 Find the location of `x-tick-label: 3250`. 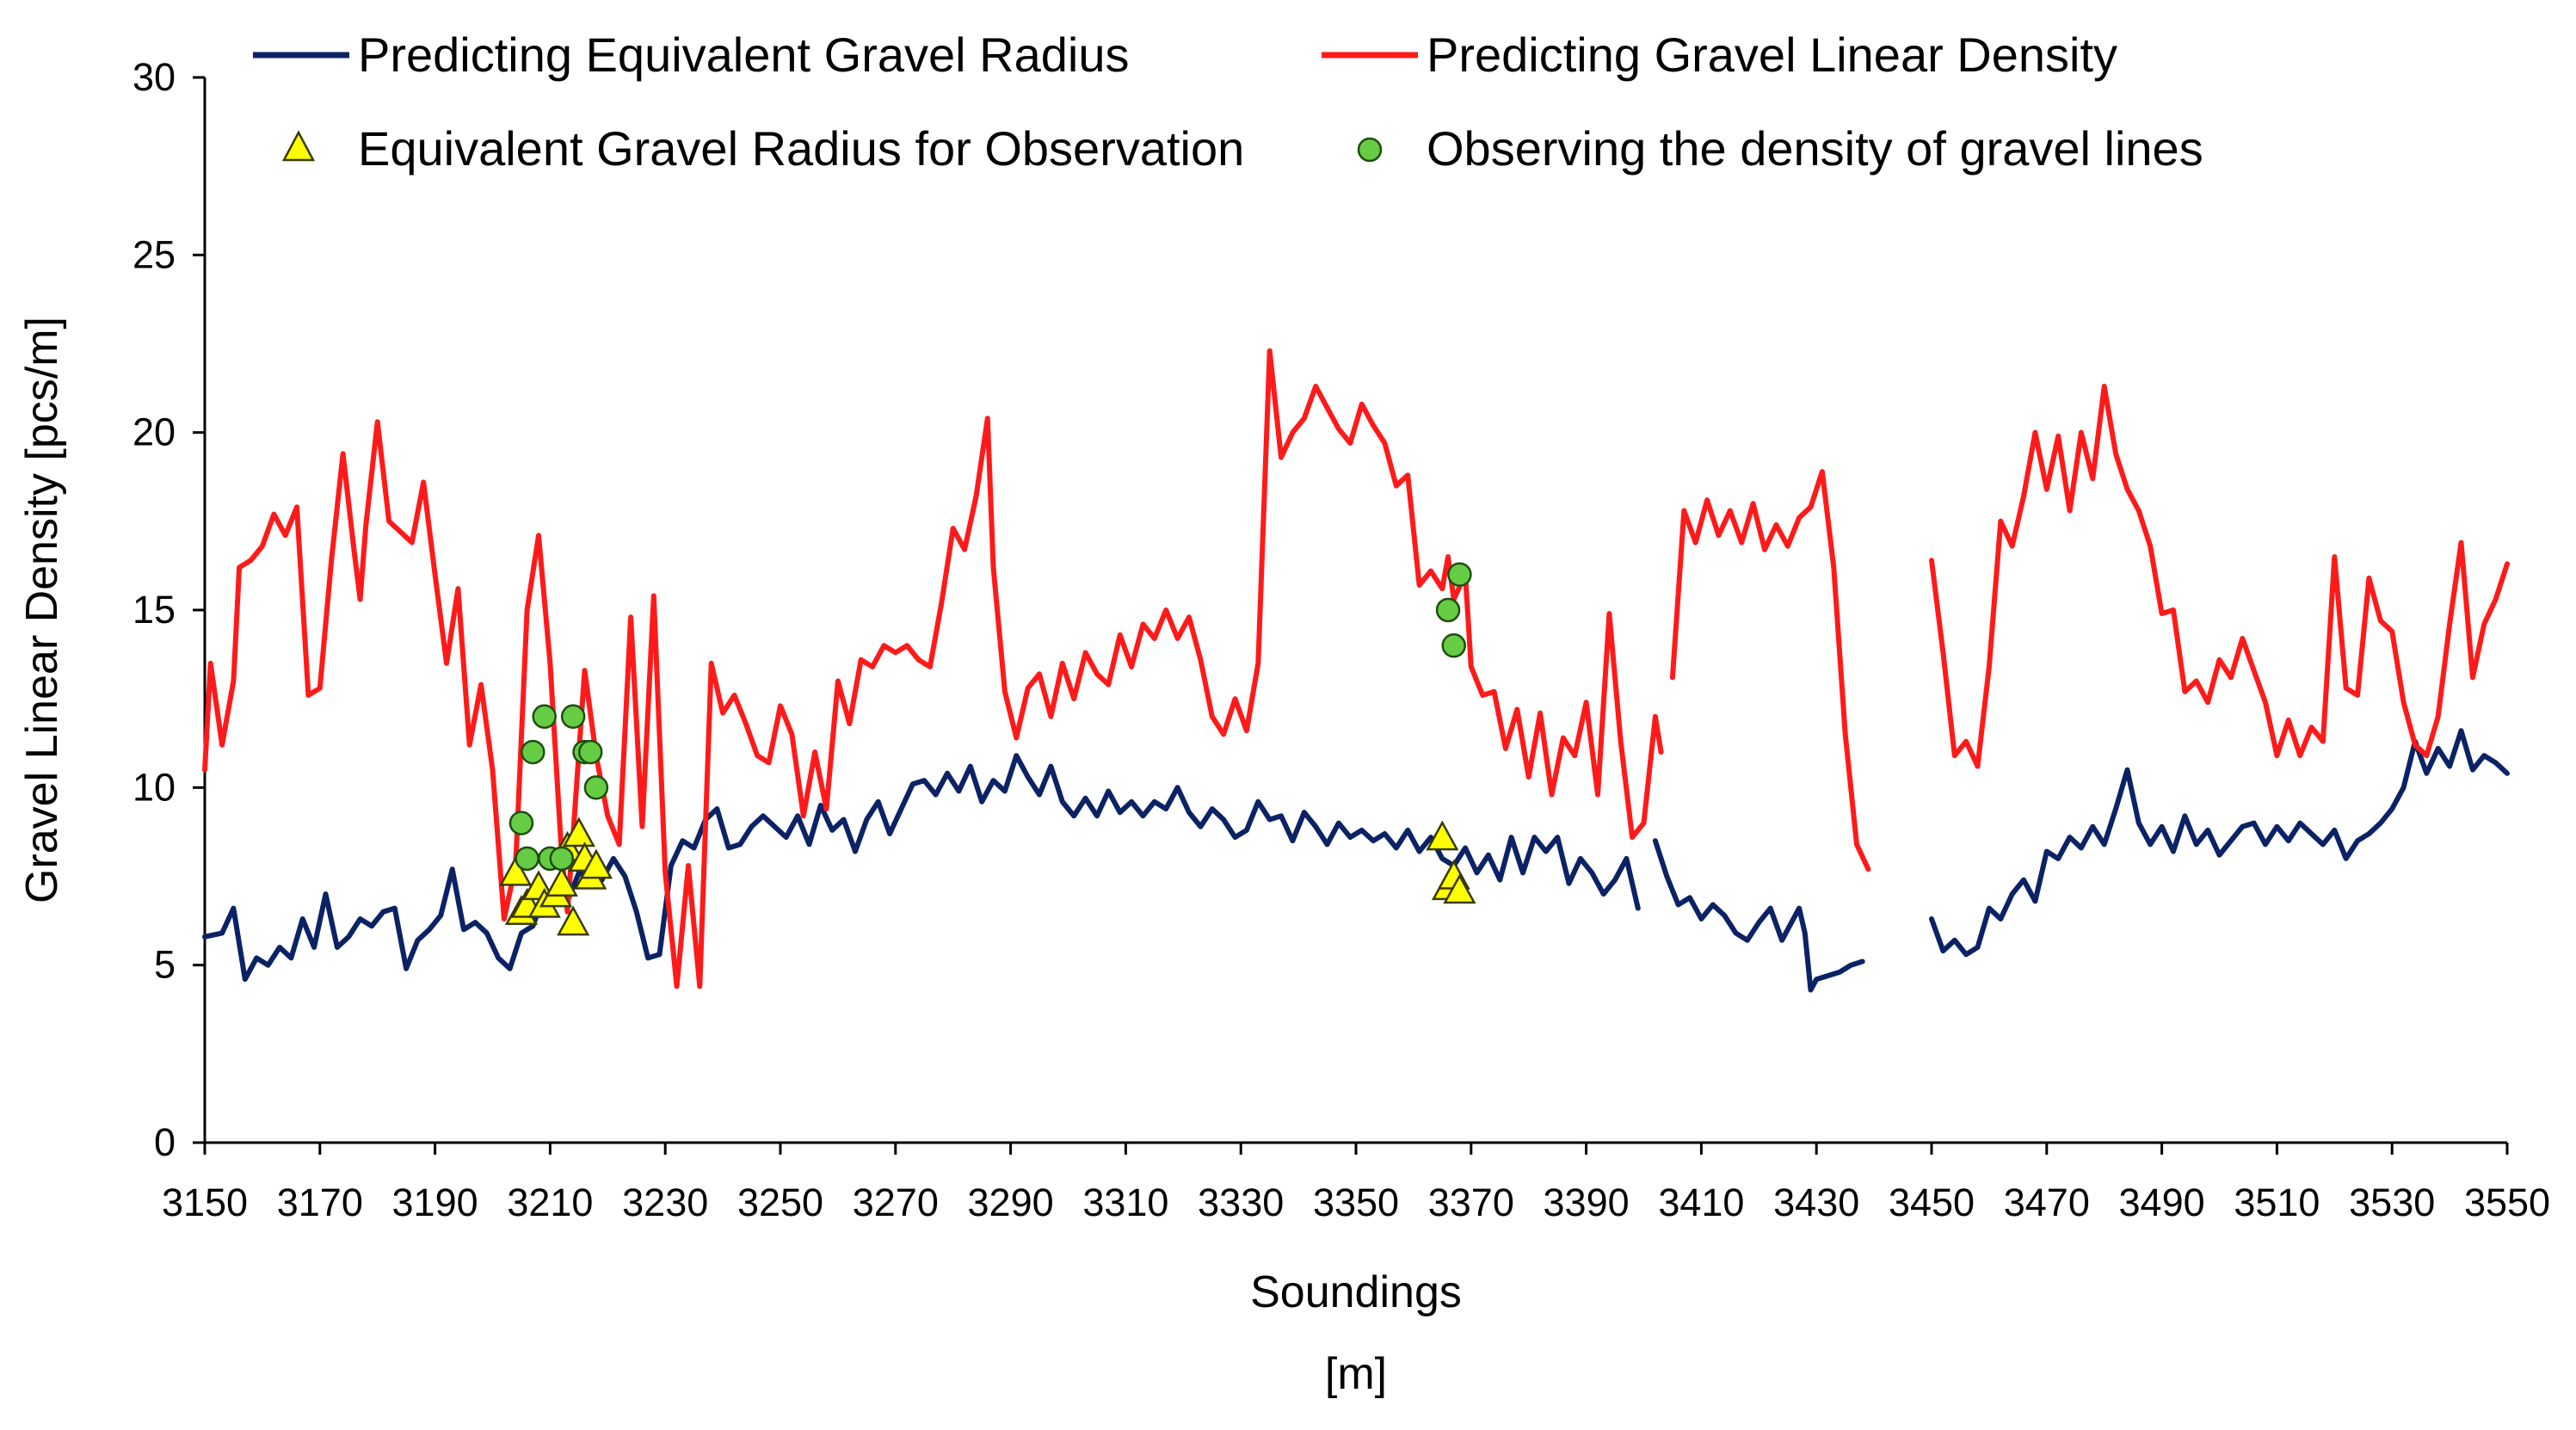

x-tick-label: 3250 is located at coordinates (780, 1202).